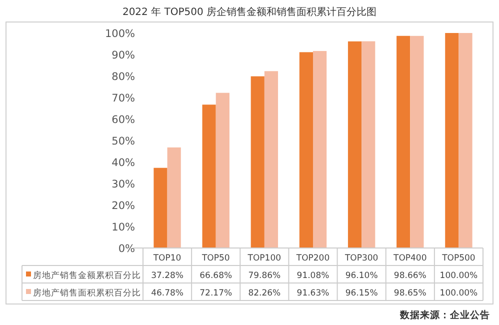 This screenshot has width=499, height=325. Describe the element at coordinates (124, 228) in the screenshot. I see `y-tick-label: 10%` at that location.